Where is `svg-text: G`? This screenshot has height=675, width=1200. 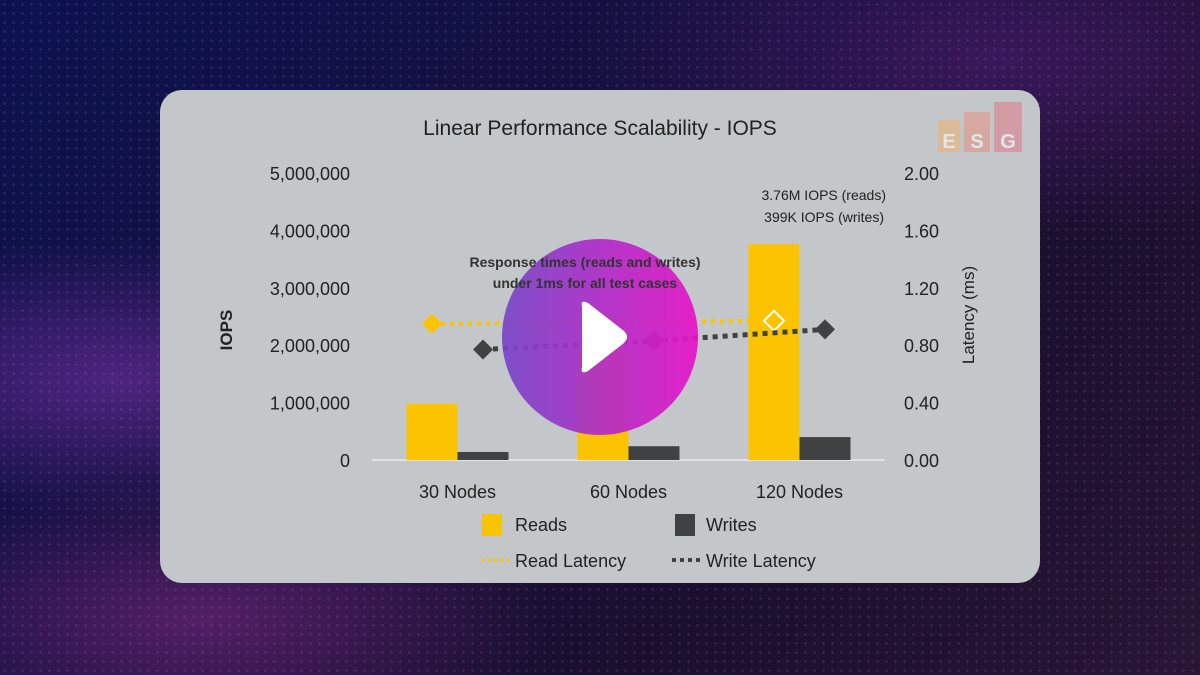 svg-text: G is located at coordinates (1008, 142).